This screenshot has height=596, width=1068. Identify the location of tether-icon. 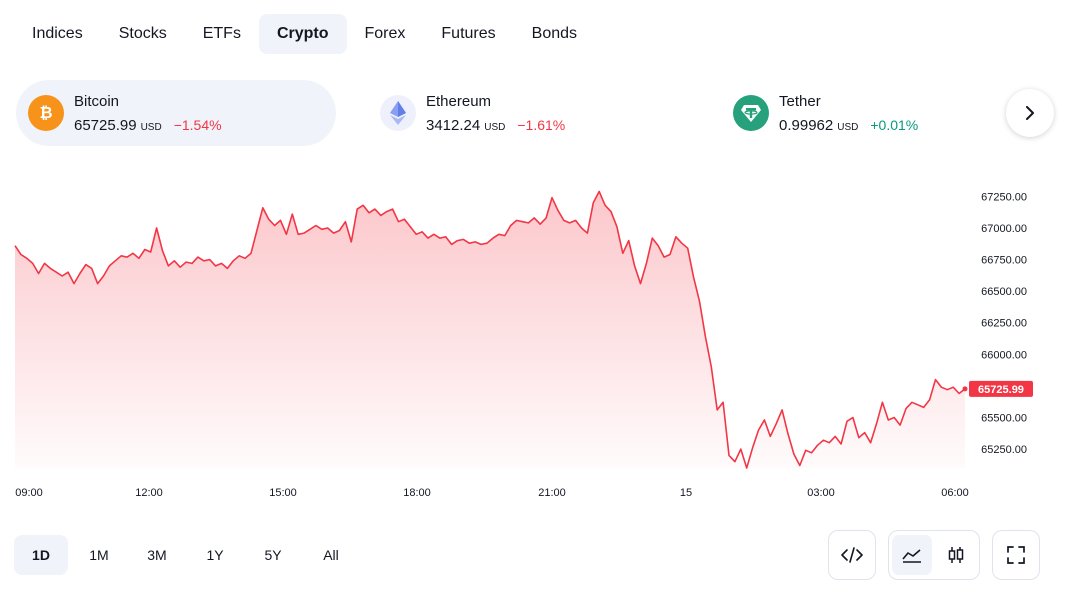
(751, 113).